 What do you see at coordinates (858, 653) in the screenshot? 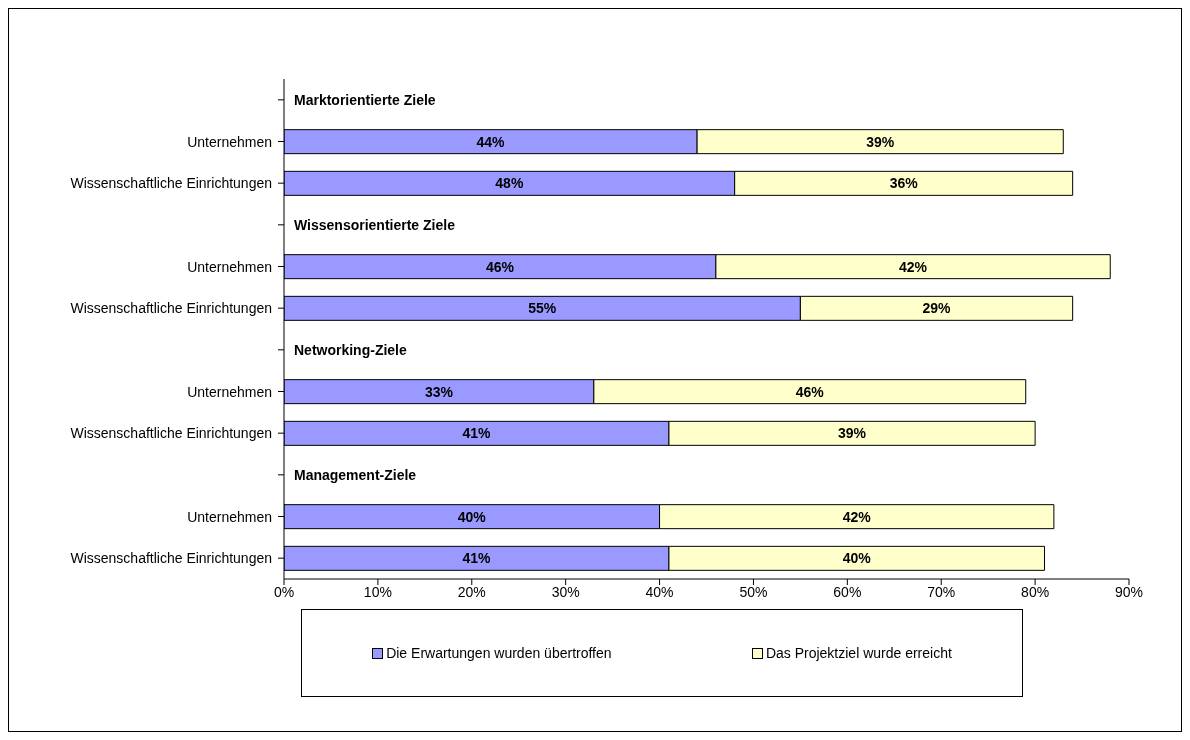
I see `legend-label: Das Projektziel wurde erreicht` at bounding box center [858, 653].